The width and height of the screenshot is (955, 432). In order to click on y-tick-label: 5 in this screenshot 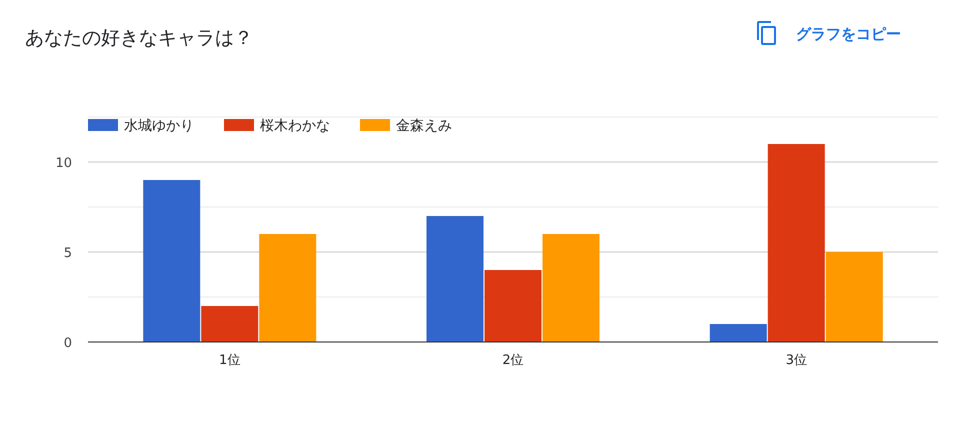, I will do `click(68, 253)`.